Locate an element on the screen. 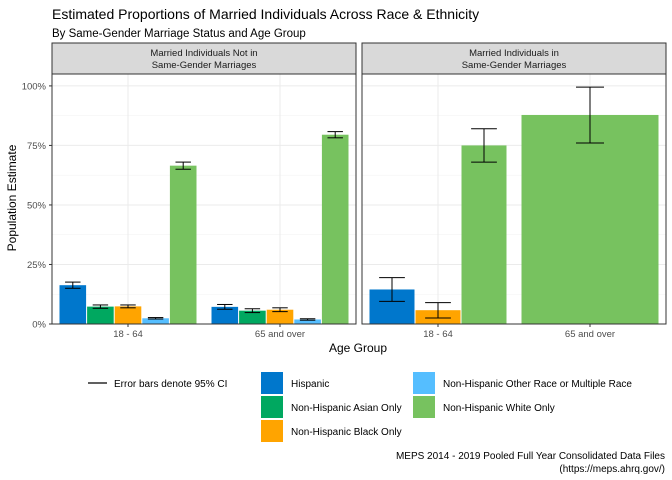 Image resolution: width=672 pixels, height=480 pixels. y-tick-label: 0% is located at coordinates (39, 325).